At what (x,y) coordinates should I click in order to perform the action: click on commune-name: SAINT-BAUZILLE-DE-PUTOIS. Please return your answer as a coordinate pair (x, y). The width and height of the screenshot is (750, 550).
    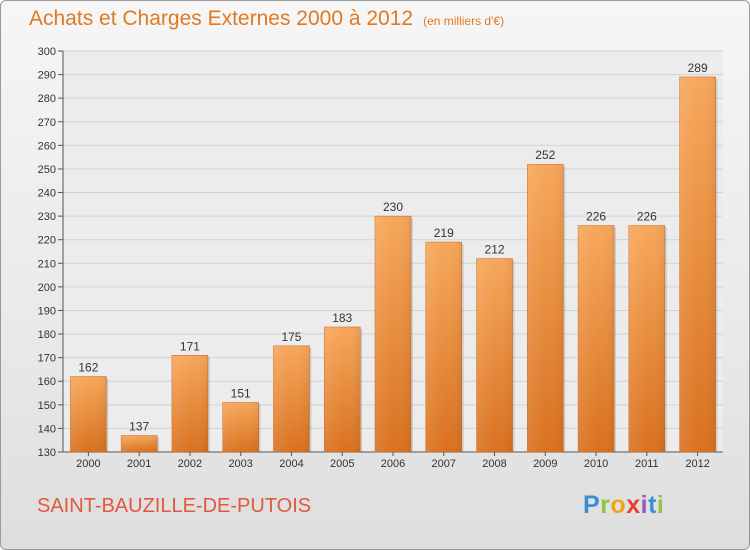
    Looking at the image, I should click on (174, 506).